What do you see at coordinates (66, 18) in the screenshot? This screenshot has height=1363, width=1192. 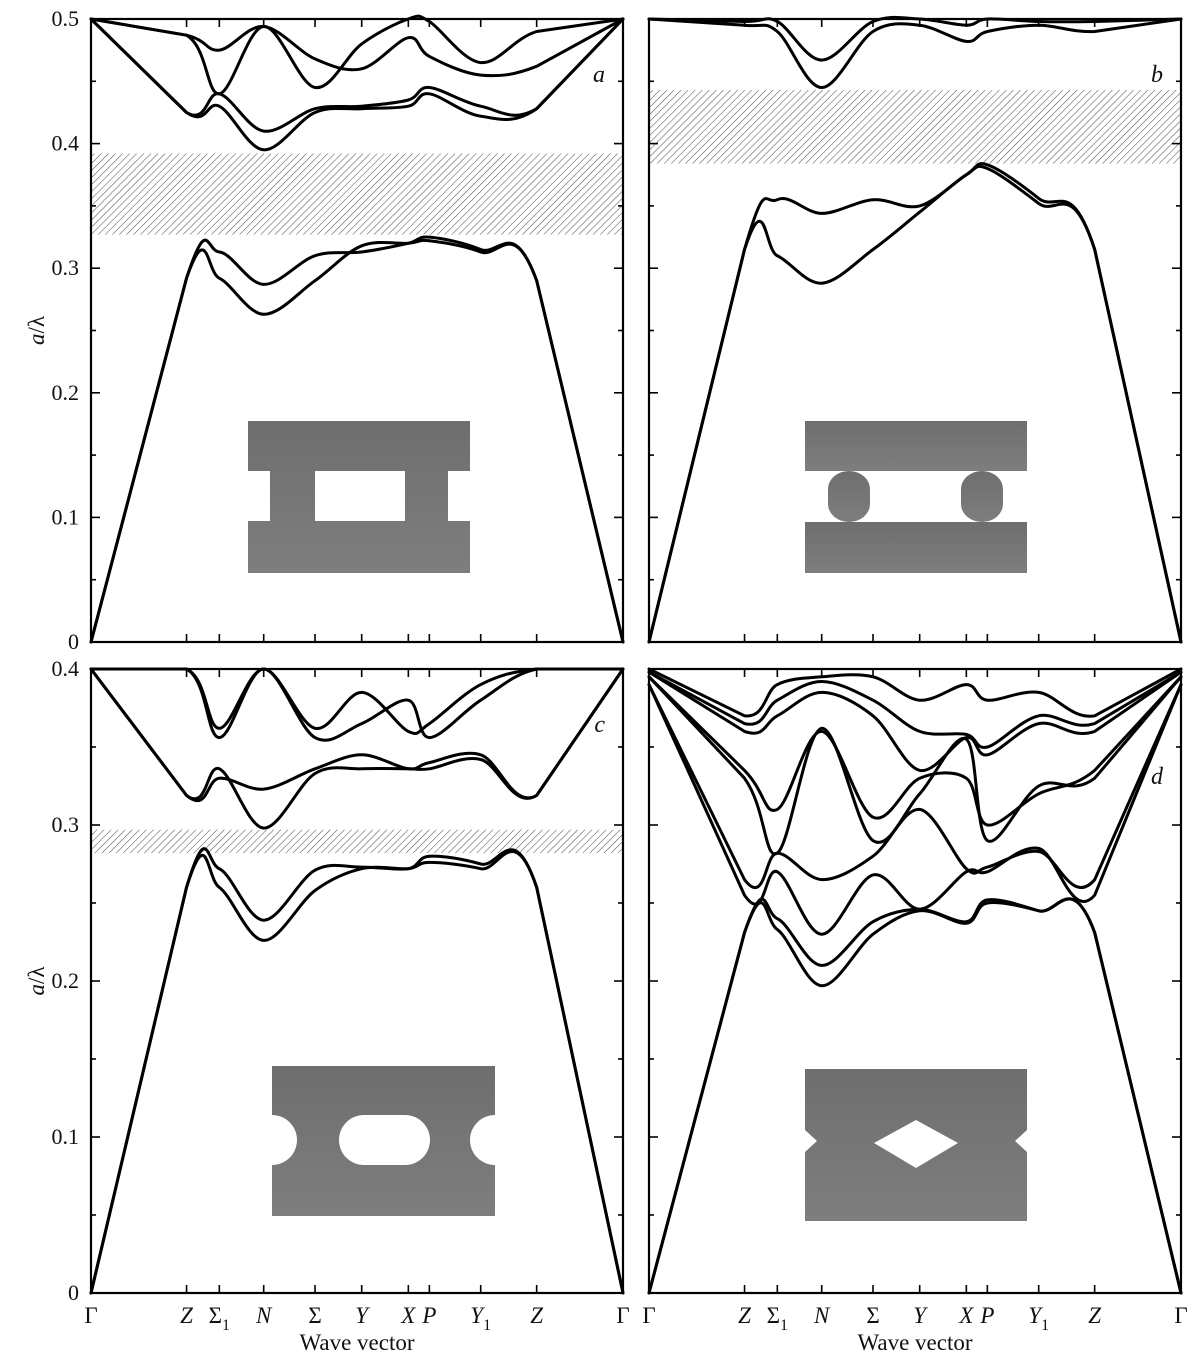 I see `y-tick-label: 0.5` at bounding box center [66, 18].